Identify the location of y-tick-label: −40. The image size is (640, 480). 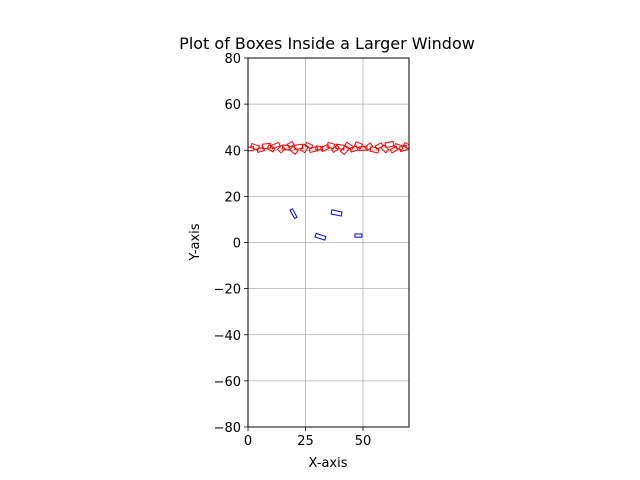
(227, 336).